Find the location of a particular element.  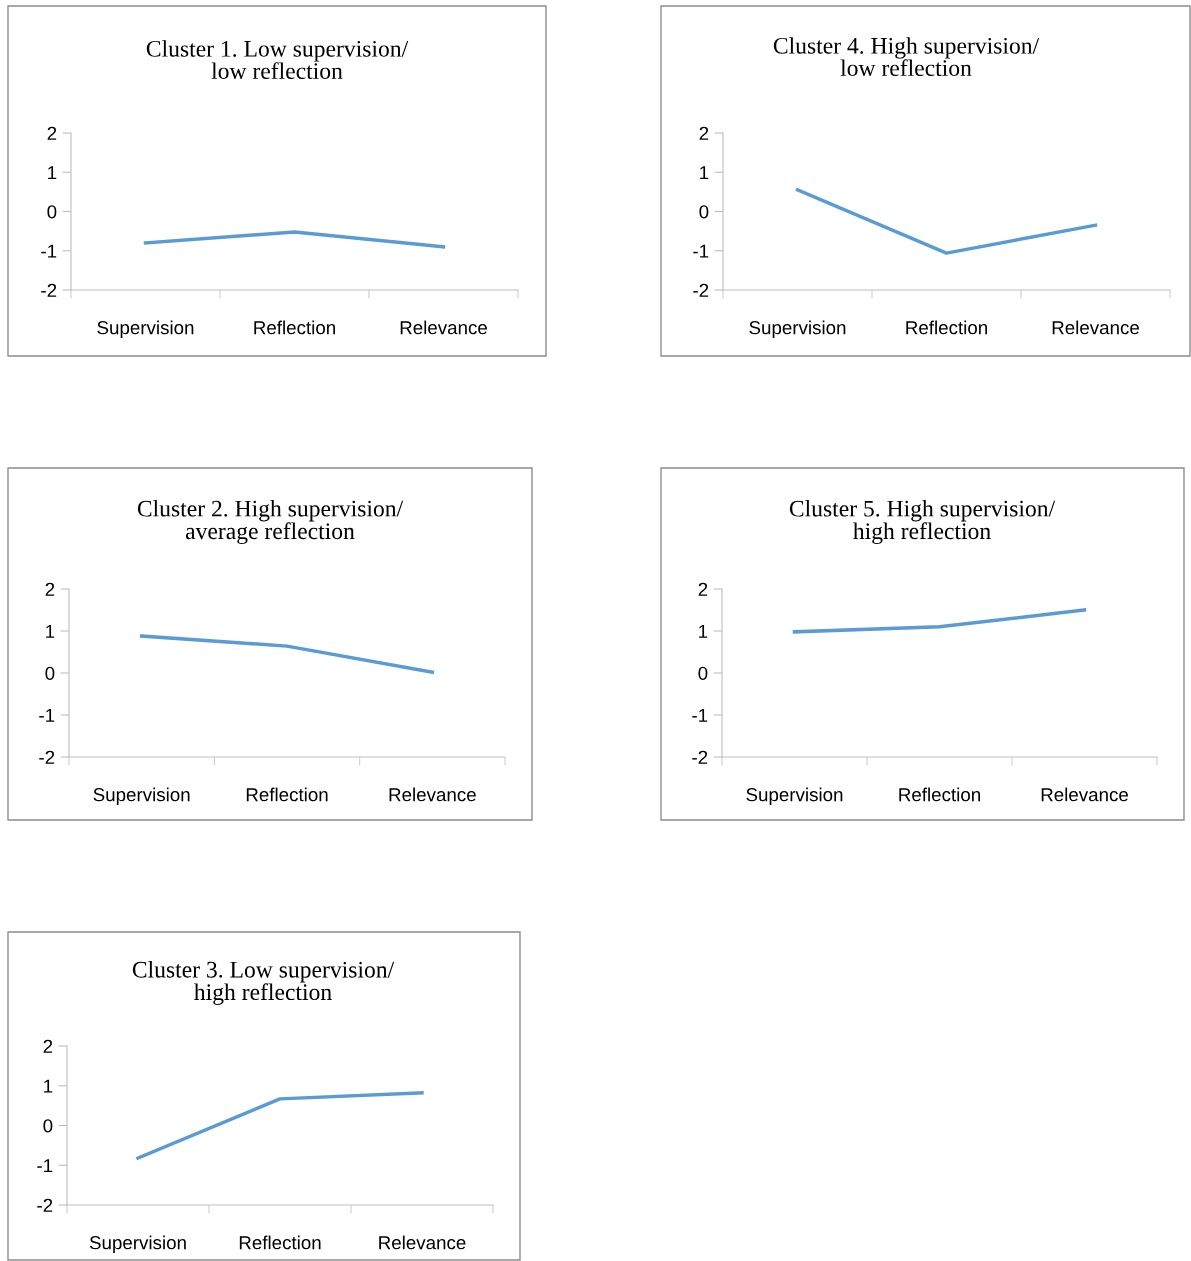

chart-title: Cluster 1. Low supervision/ low reflection is located at coordinates (277, 60).